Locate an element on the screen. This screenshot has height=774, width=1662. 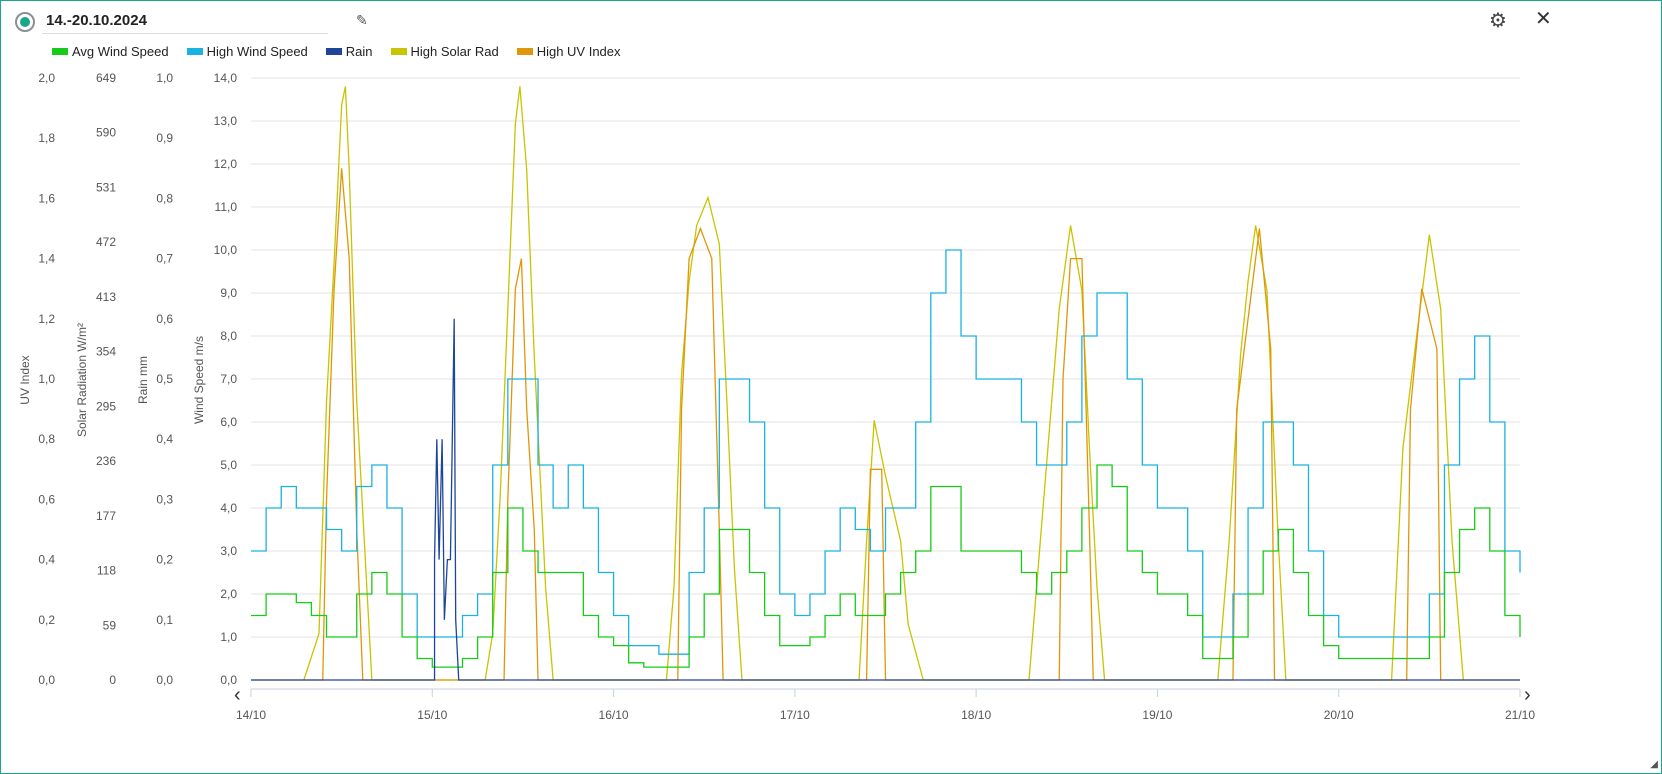
uv-tick-label: 1,6 is located at coordinates (46, 198).